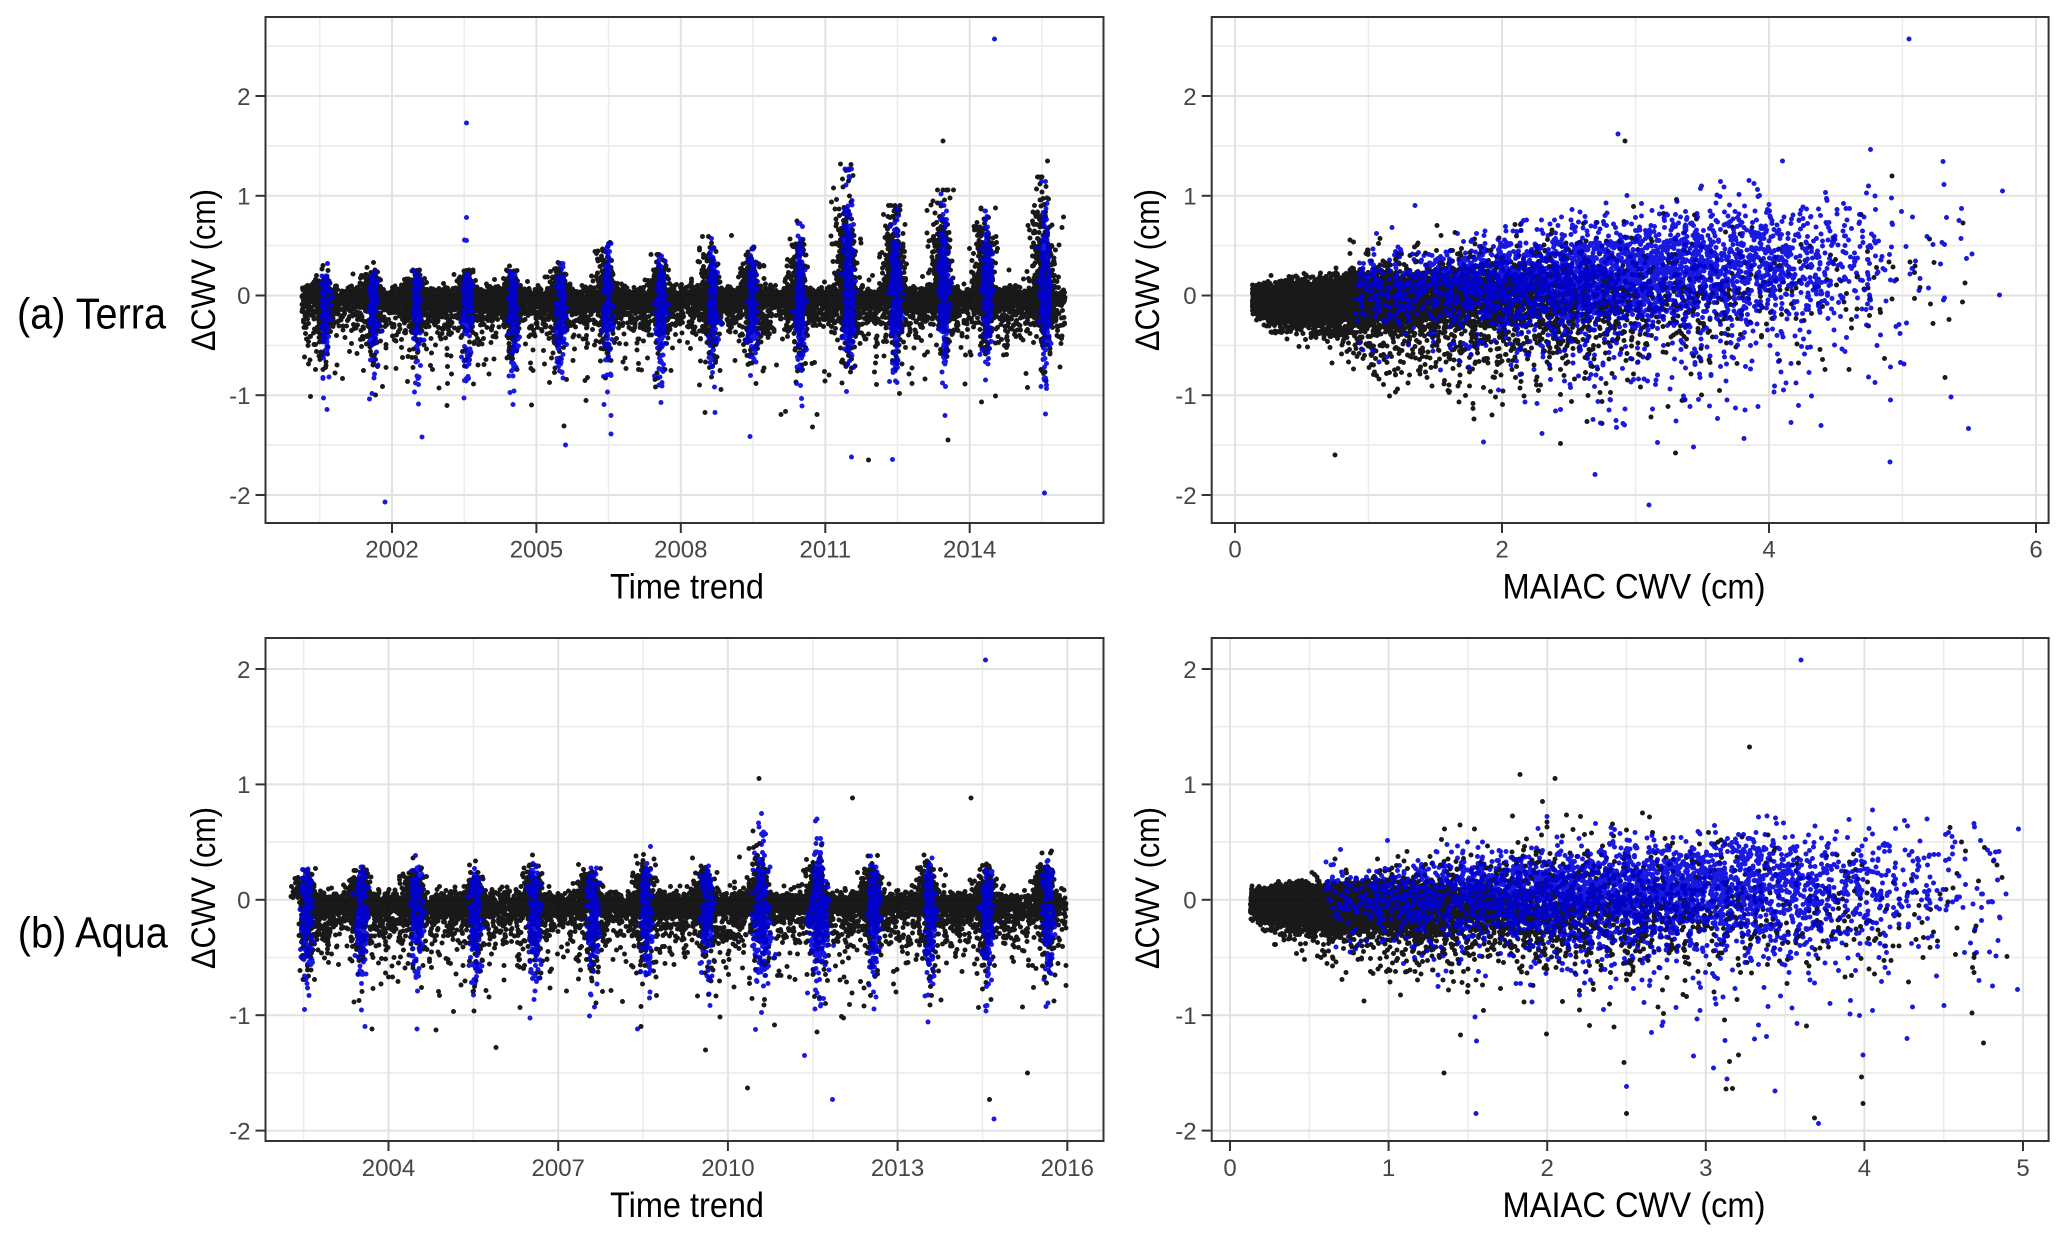  I want to click on svg-text: 5, so click(2022, 1168).